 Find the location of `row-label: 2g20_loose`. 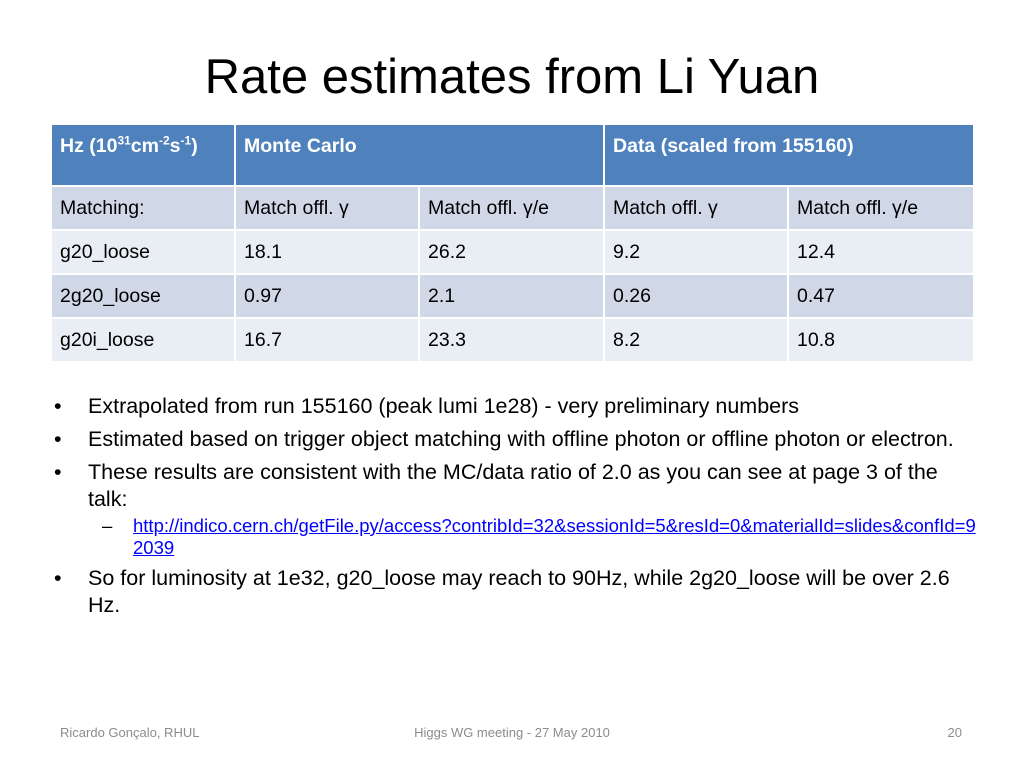

row-label: 2g20_loose is located at coordinates (143, 296).